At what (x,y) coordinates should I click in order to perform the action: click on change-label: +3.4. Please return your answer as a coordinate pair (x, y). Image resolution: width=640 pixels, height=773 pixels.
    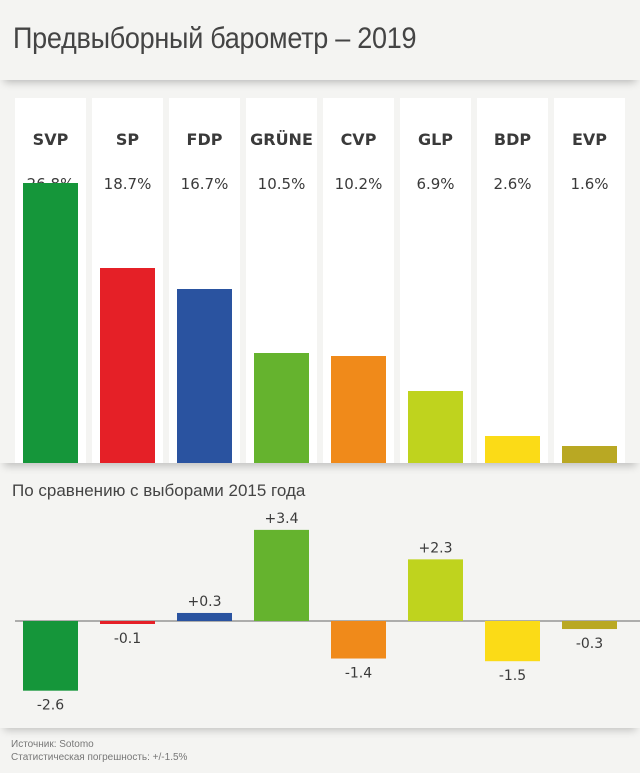
    Looking at the image, I should click on (282, 519).